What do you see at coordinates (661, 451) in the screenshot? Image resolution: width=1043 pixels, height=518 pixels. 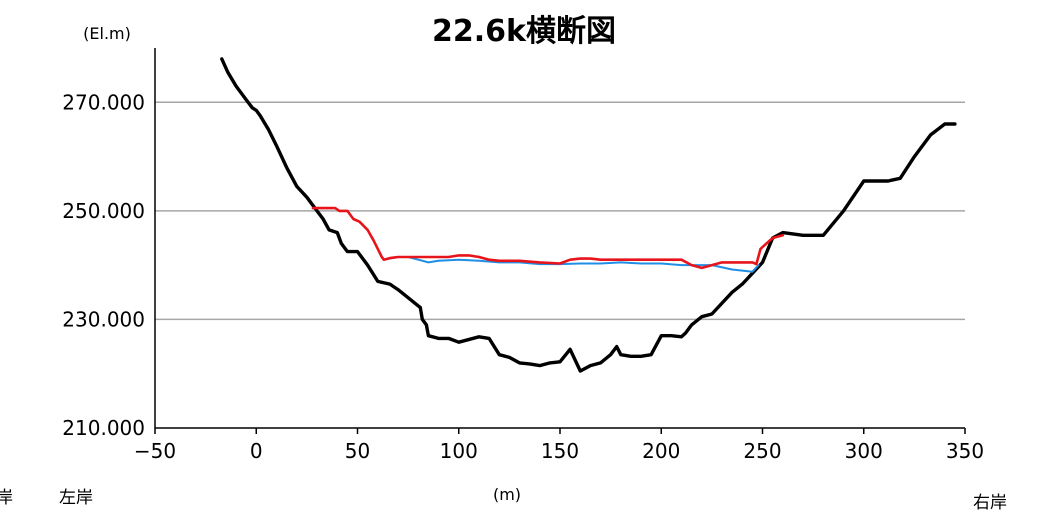 I see `x-tick-label-5: 200` at bounding box center [661, 451].